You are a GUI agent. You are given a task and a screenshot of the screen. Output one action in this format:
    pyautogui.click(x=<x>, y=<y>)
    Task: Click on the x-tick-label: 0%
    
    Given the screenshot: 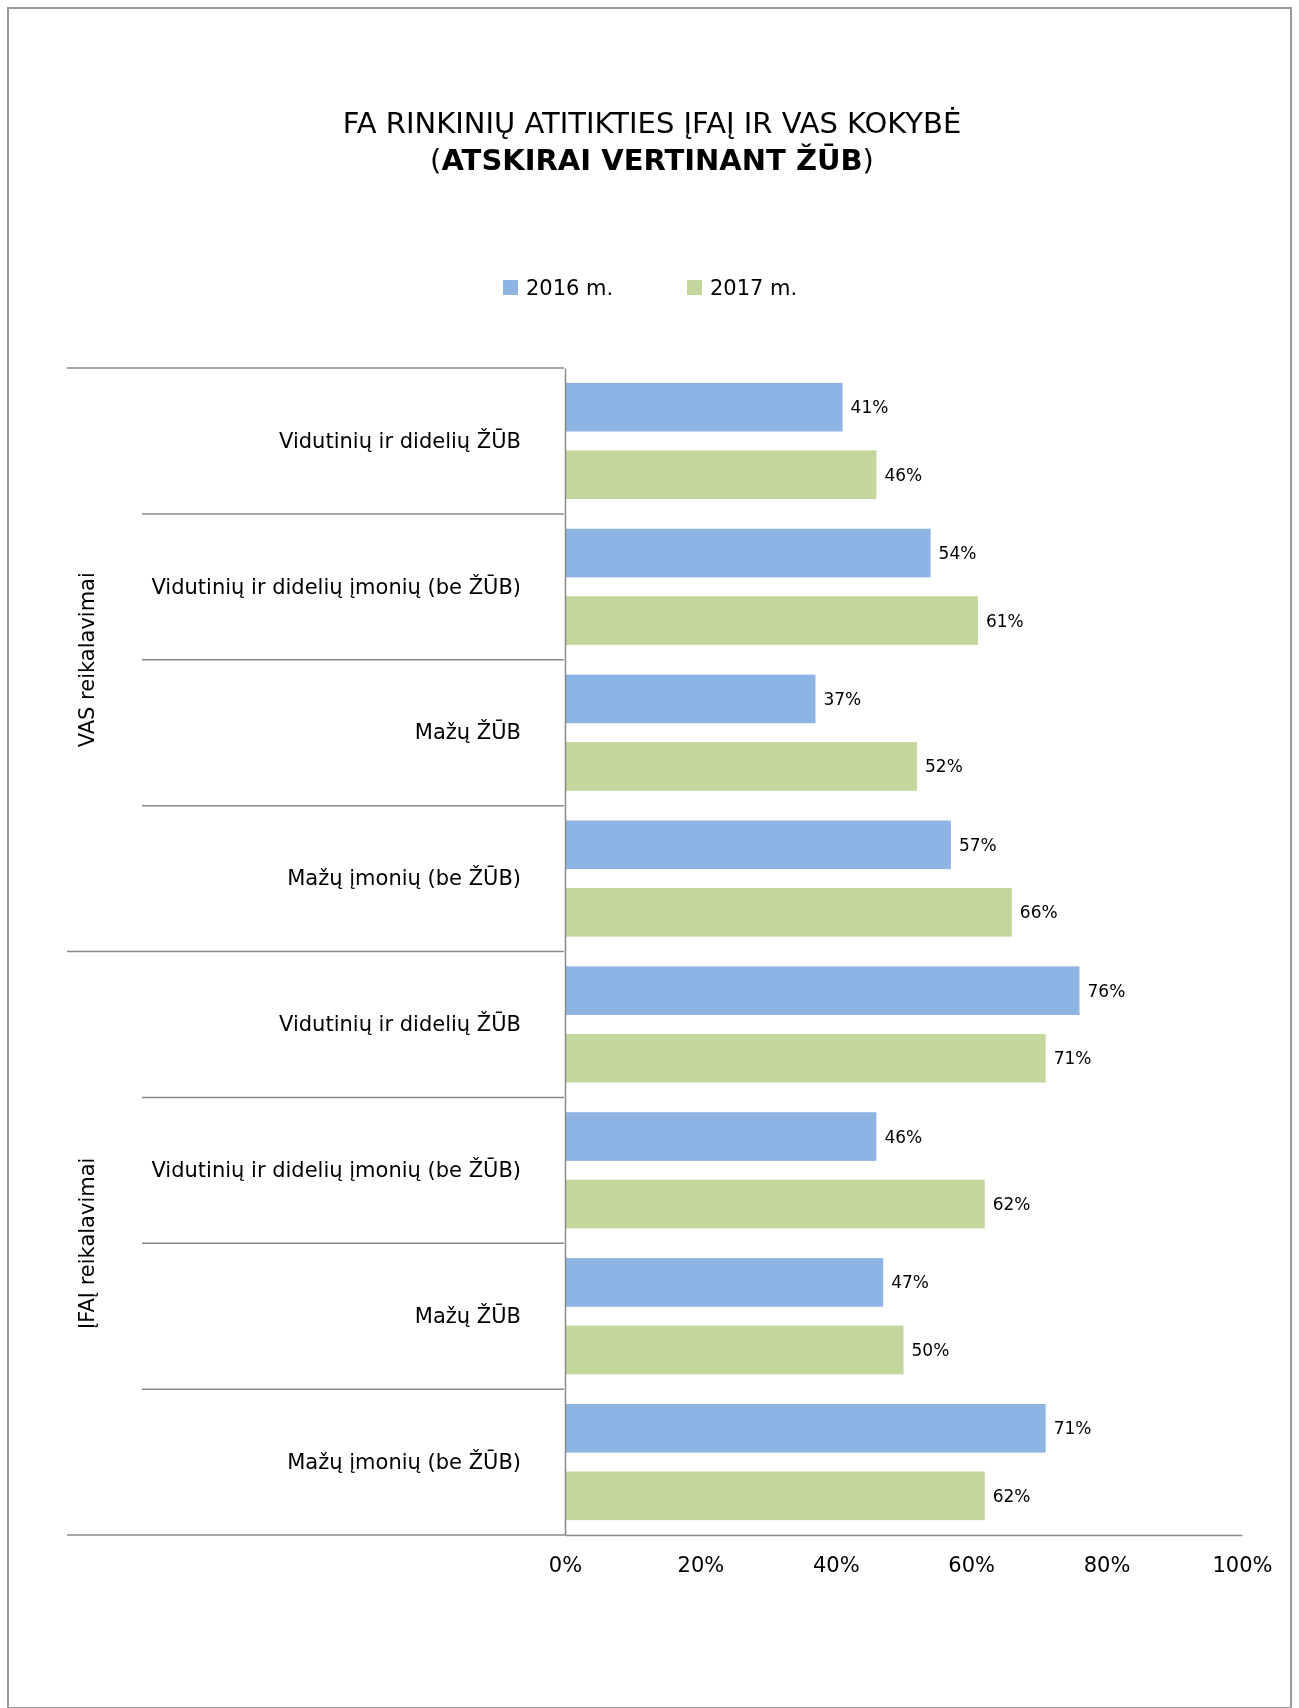 What is the action you would take?
    pyautogui.click(x=565, y=1564)
    